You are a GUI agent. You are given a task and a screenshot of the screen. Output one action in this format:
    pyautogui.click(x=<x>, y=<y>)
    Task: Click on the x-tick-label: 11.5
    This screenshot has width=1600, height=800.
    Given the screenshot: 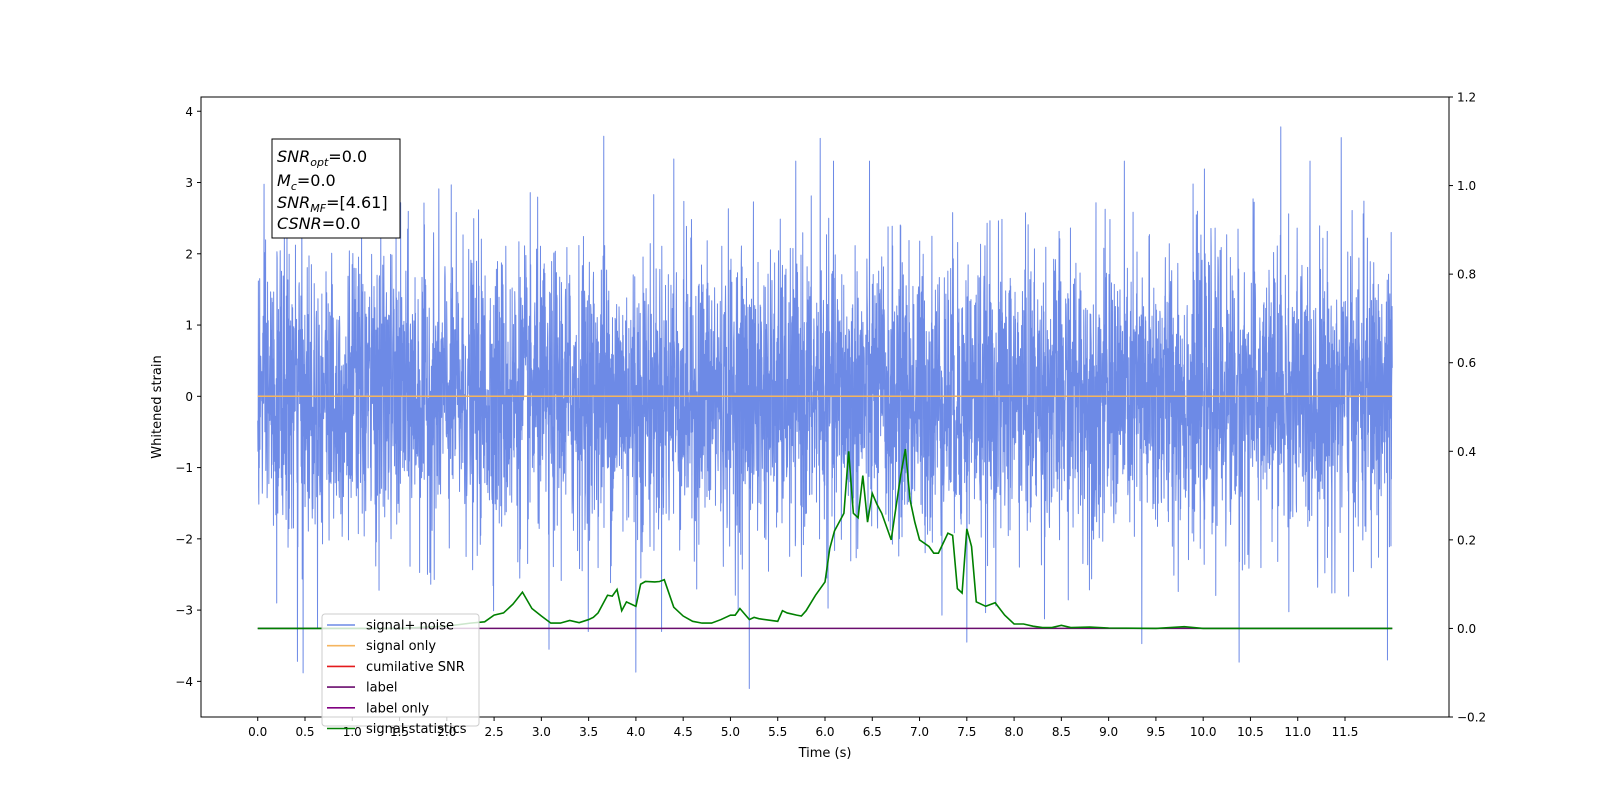 What is the action you would take?
    pyautogui.click(x=1345, y=732)
    